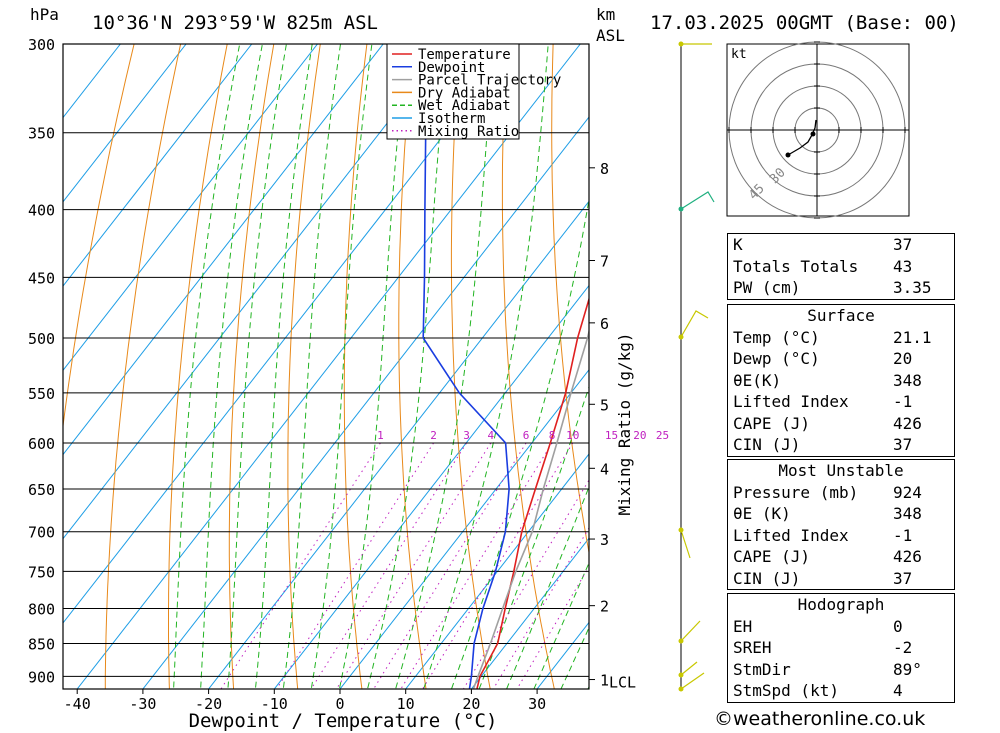 This screenshot has height=733, width=1000. Describe the element at coordinates (380, 435) in the screenshot. I see `mixing-ratio-label: 1` at that location.